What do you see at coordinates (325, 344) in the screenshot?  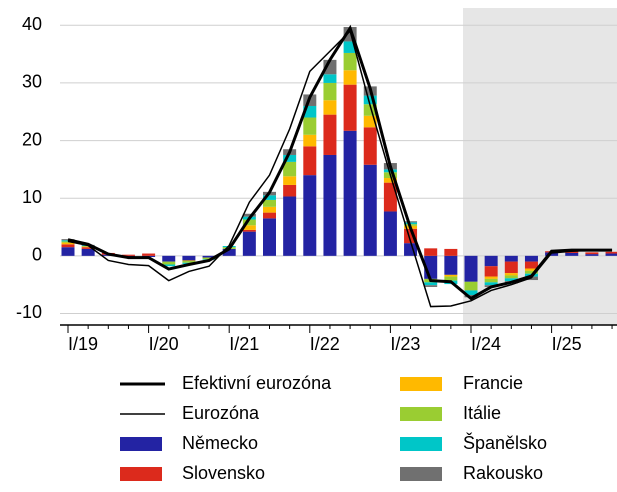 I see `x-tick-label: I/22` at bounding box center [325, 344].